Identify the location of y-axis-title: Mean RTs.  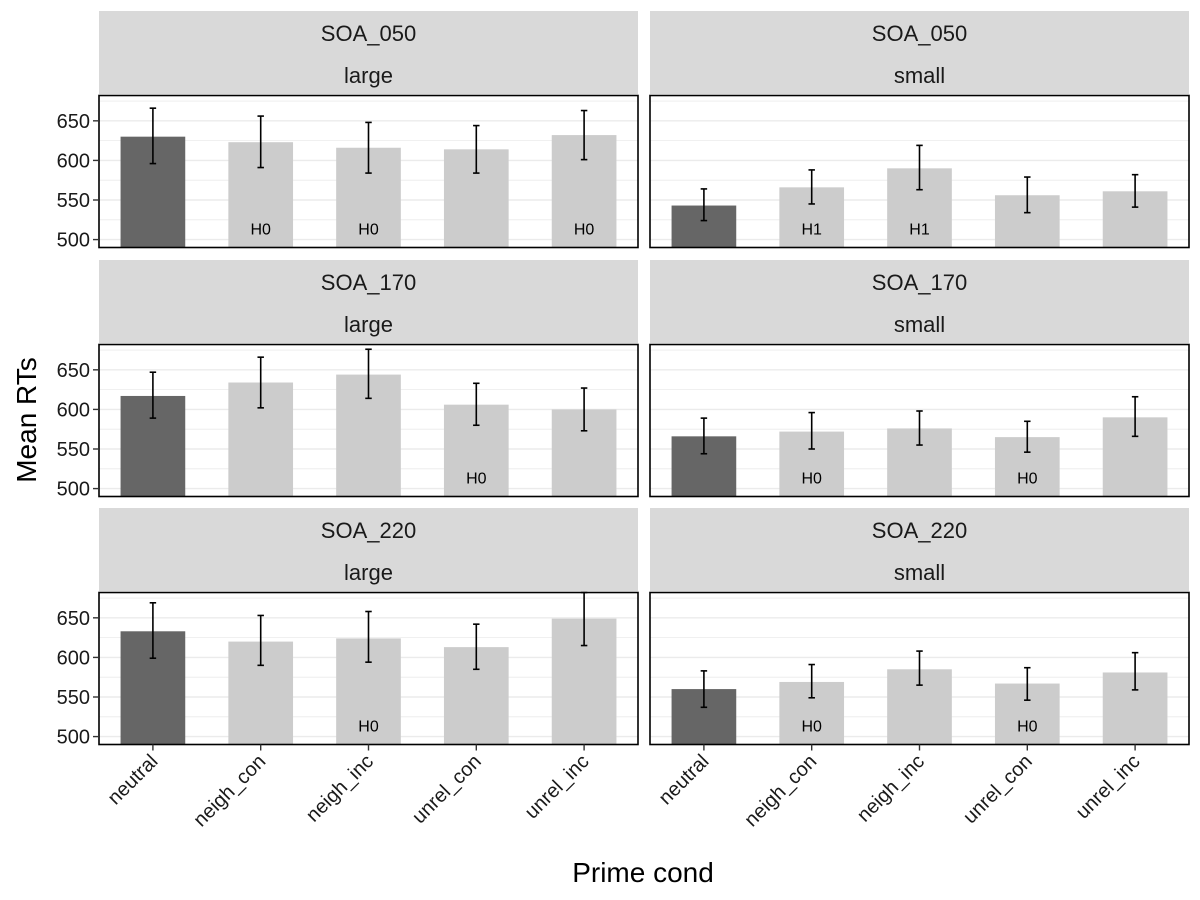
(26, 420).